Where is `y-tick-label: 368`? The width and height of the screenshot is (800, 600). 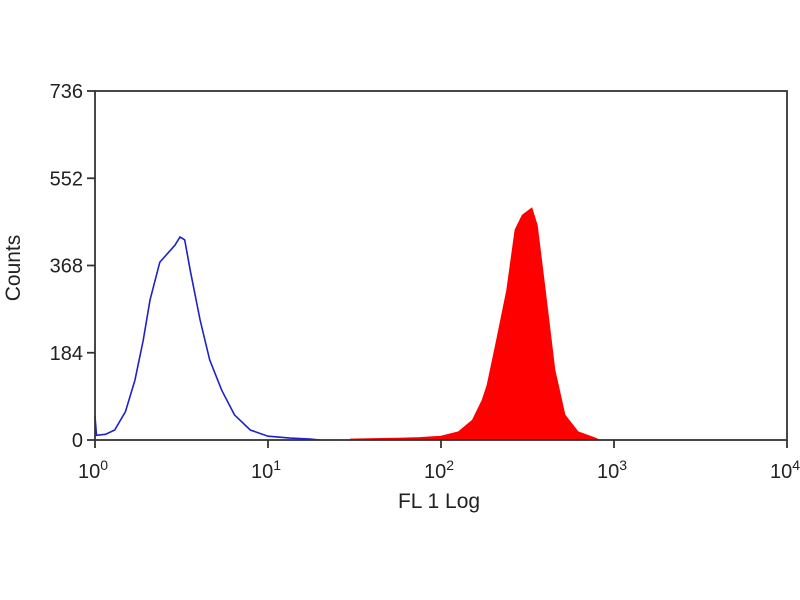
y-tick-label: 368 is located at coordinates (66, 267).